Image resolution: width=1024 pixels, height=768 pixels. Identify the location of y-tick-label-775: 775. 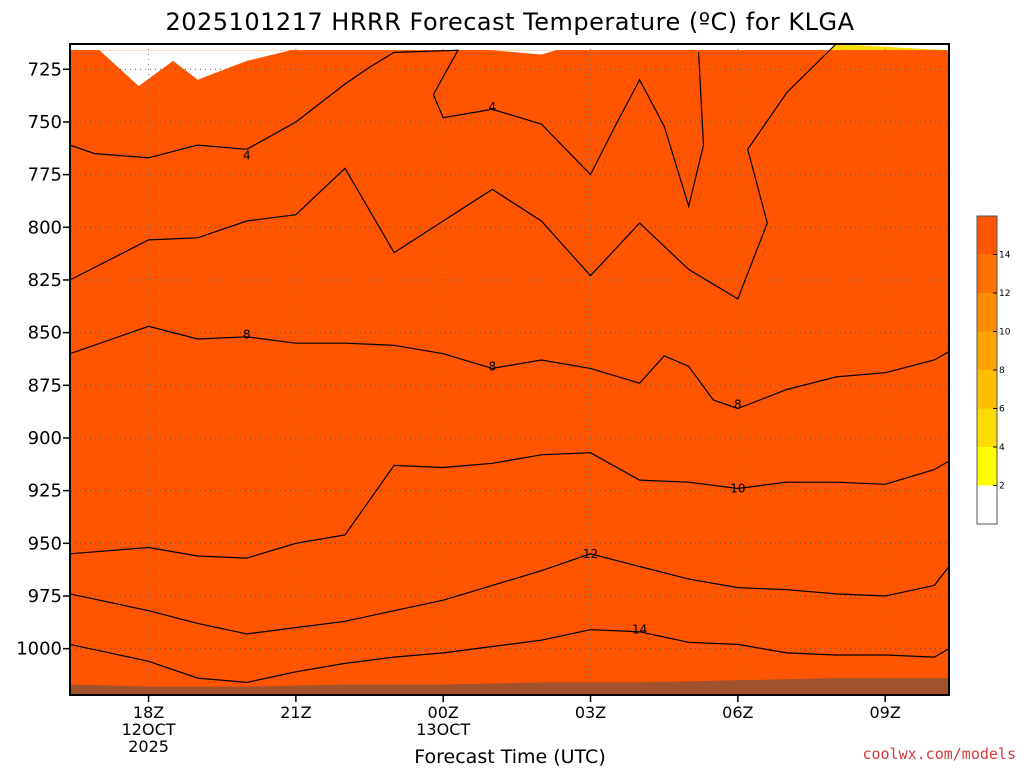
(45, 175).